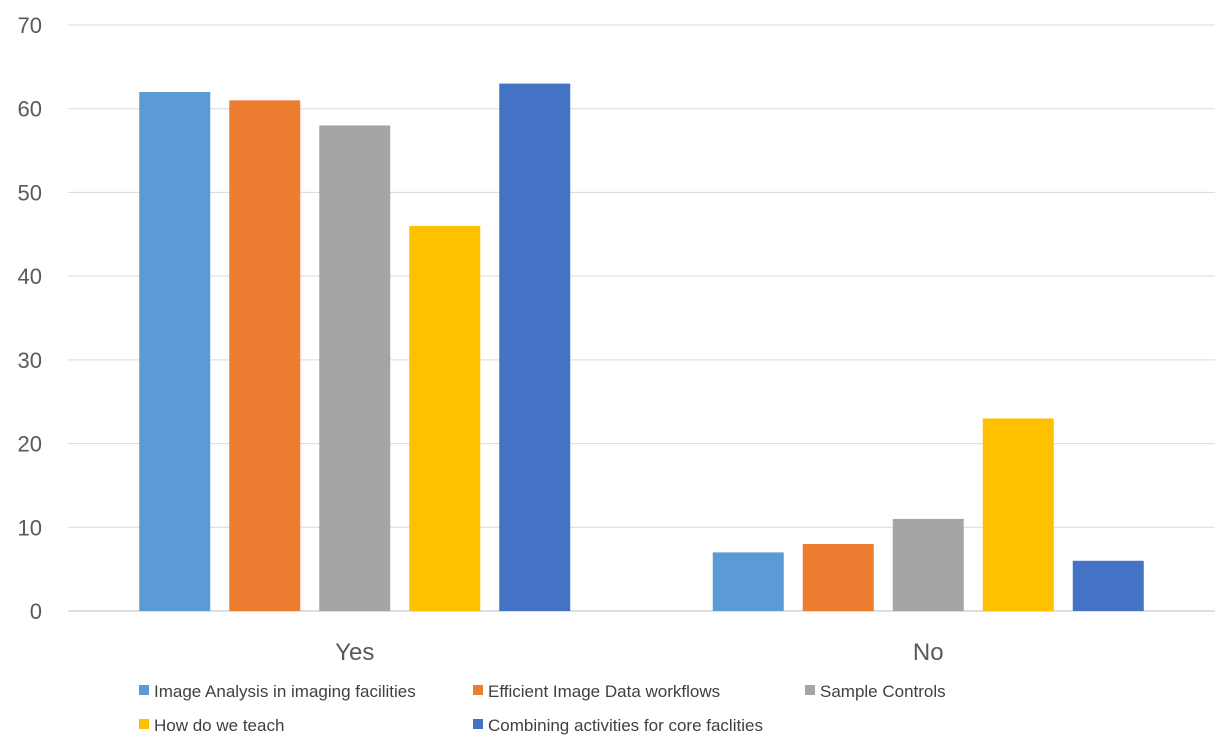 This screenshot has width=1215, height=742. Describe the element at coordinates (30, 318) in the screenshot. I see `y-axis: 0 10 20 30 40 50 60 70` at that location.